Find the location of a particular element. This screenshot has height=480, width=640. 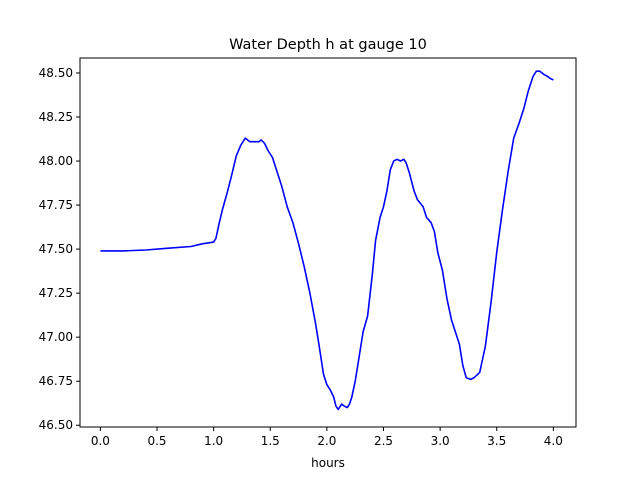

x-tick-label: 0.5 is located at coordinates (156, 441).